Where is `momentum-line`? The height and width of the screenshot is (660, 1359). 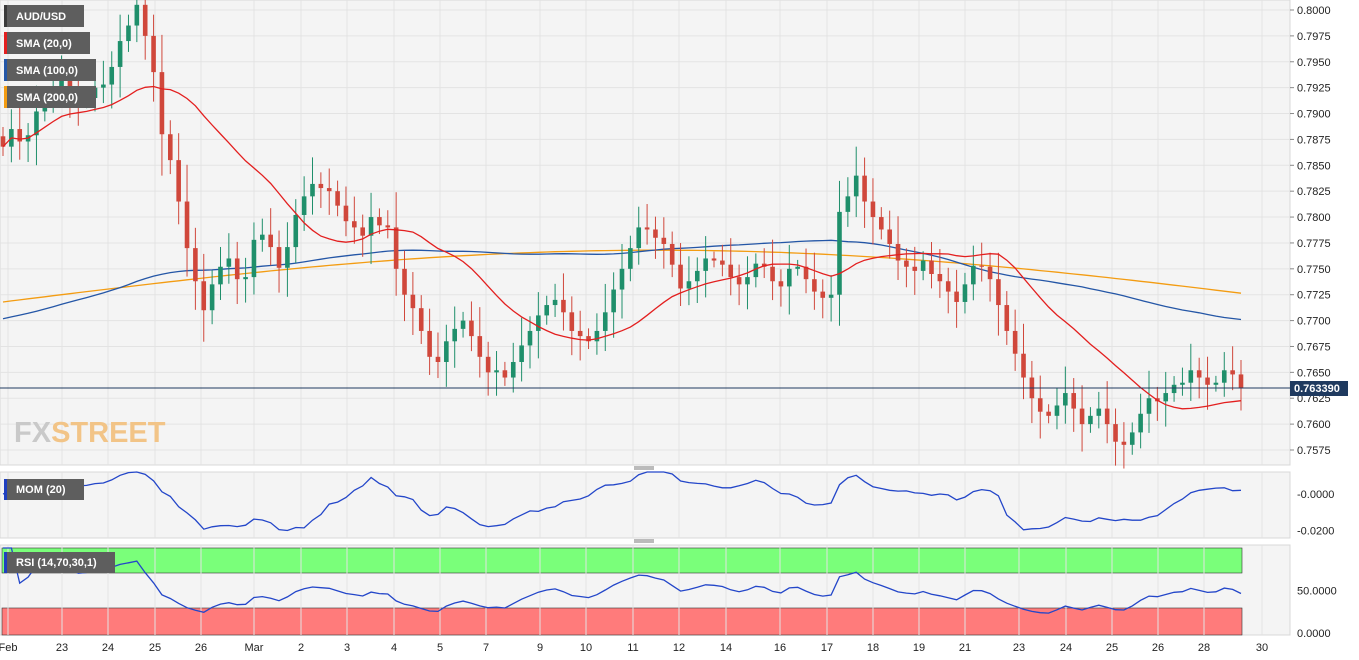 momentum-line is located at coordinates (622, 501).